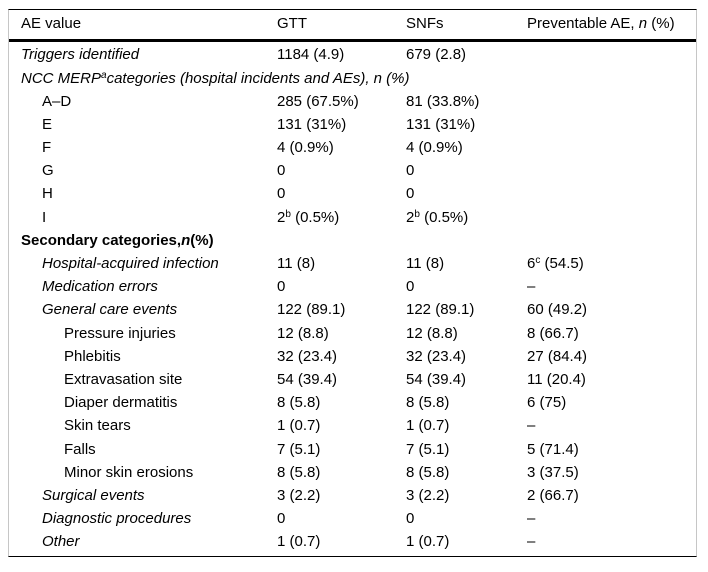 This screenshot has width=708, height=572. I want to click on column-header-ae-value: AE value, so click(143, 24).